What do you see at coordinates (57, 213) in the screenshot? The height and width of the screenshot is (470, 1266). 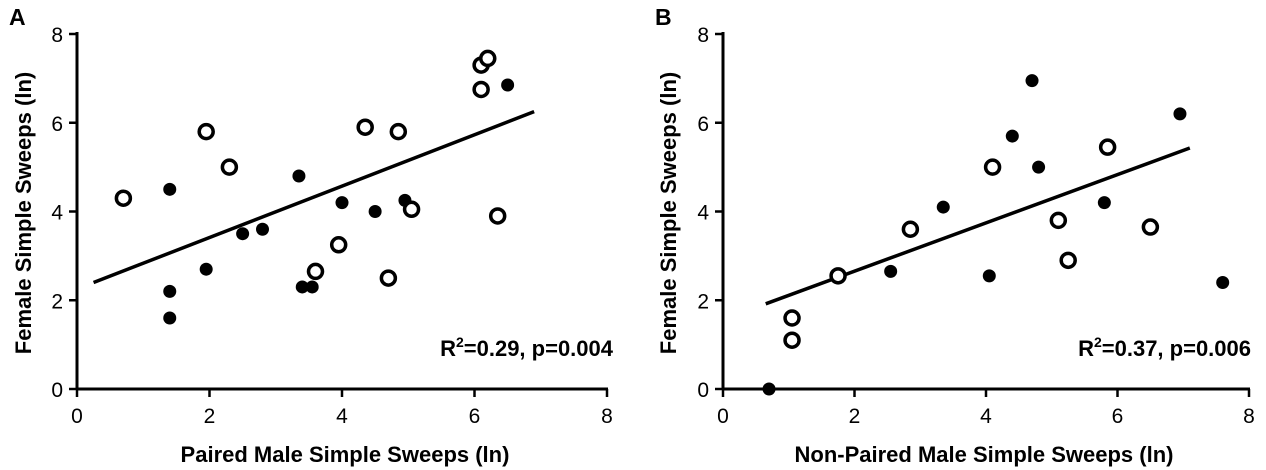 I see `y-tick-label-a: 4` at bounding box center [57, 213].